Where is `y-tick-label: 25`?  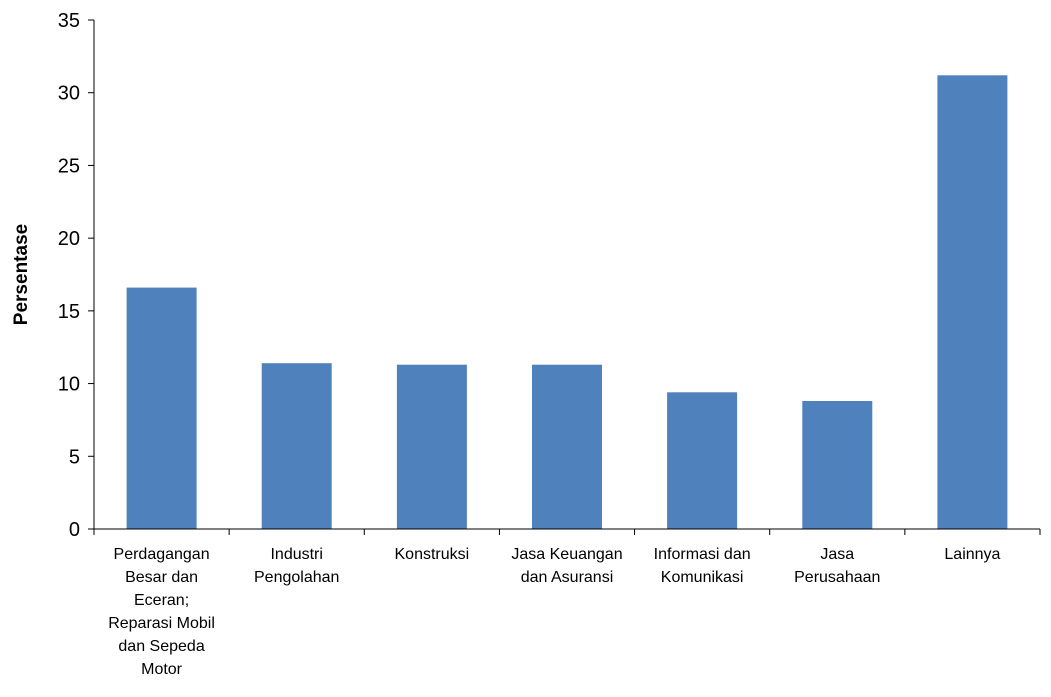
y-tick-label: 25 is located at coordinates (69, 166).